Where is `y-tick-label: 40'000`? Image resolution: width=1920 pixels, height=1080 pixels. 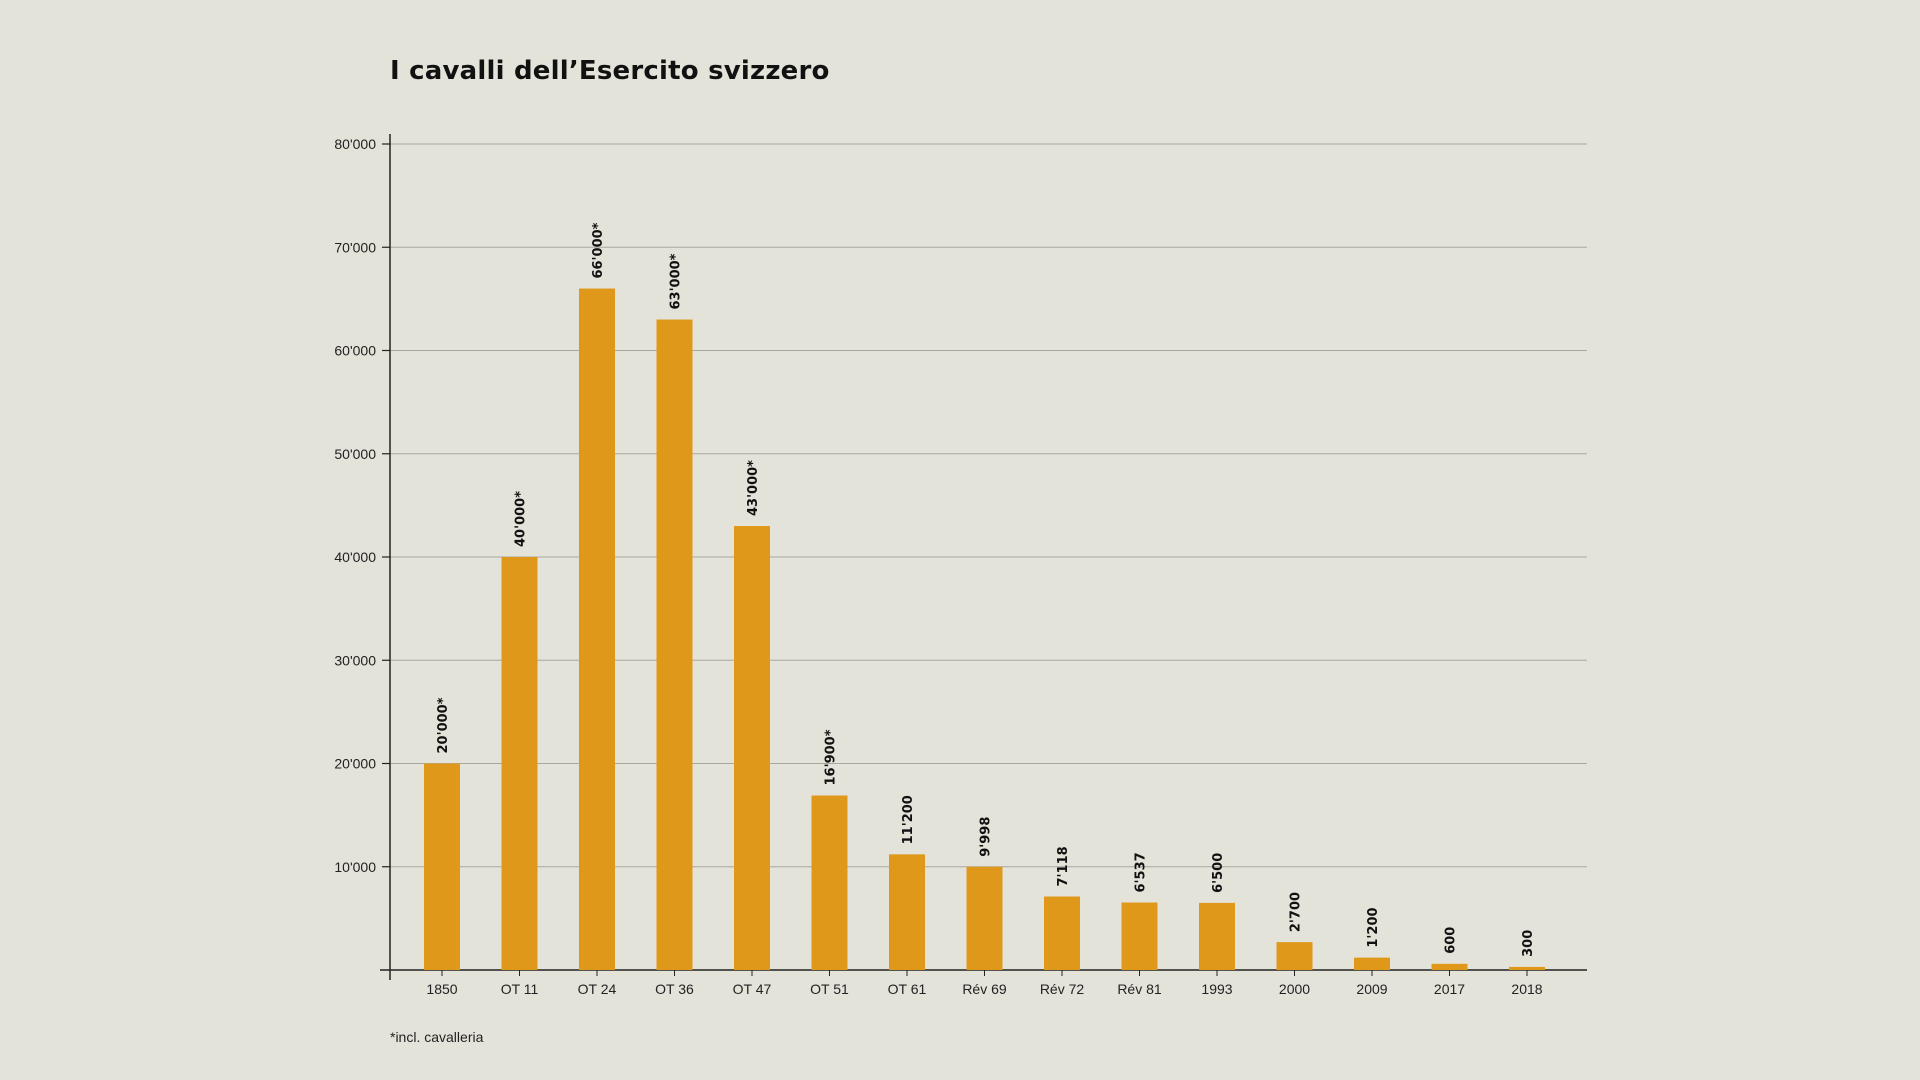
y-tick-label: 40'000 is located at coordinates (355, 557).